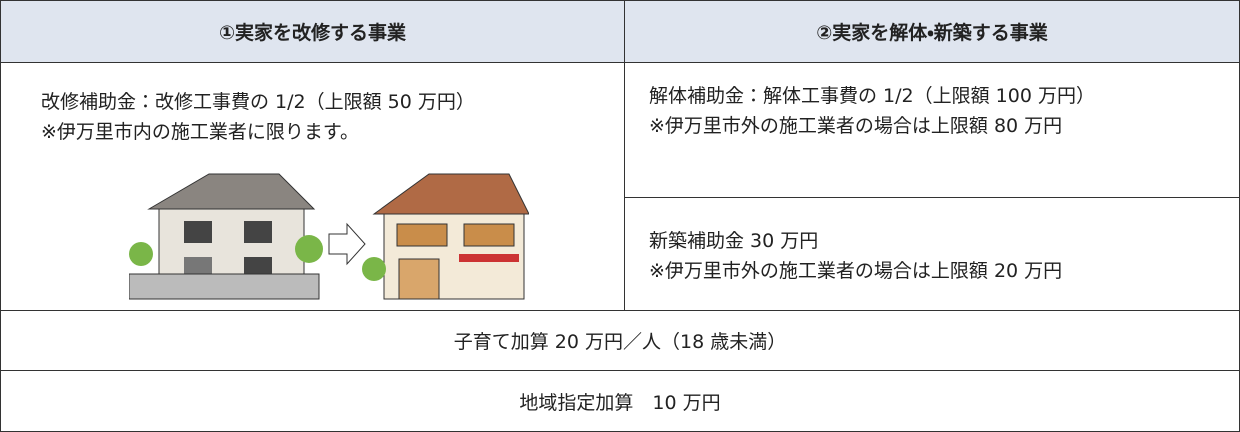 This screenshot has width=1240, height=432. What do you see at coordinates (932, 254) in the screenshot?
I see `new-build-cell: 新築補助金 30 万円 ※伊万里市外の施工業者の場合は上限額 20 万円` at bounding box center [932, 254].